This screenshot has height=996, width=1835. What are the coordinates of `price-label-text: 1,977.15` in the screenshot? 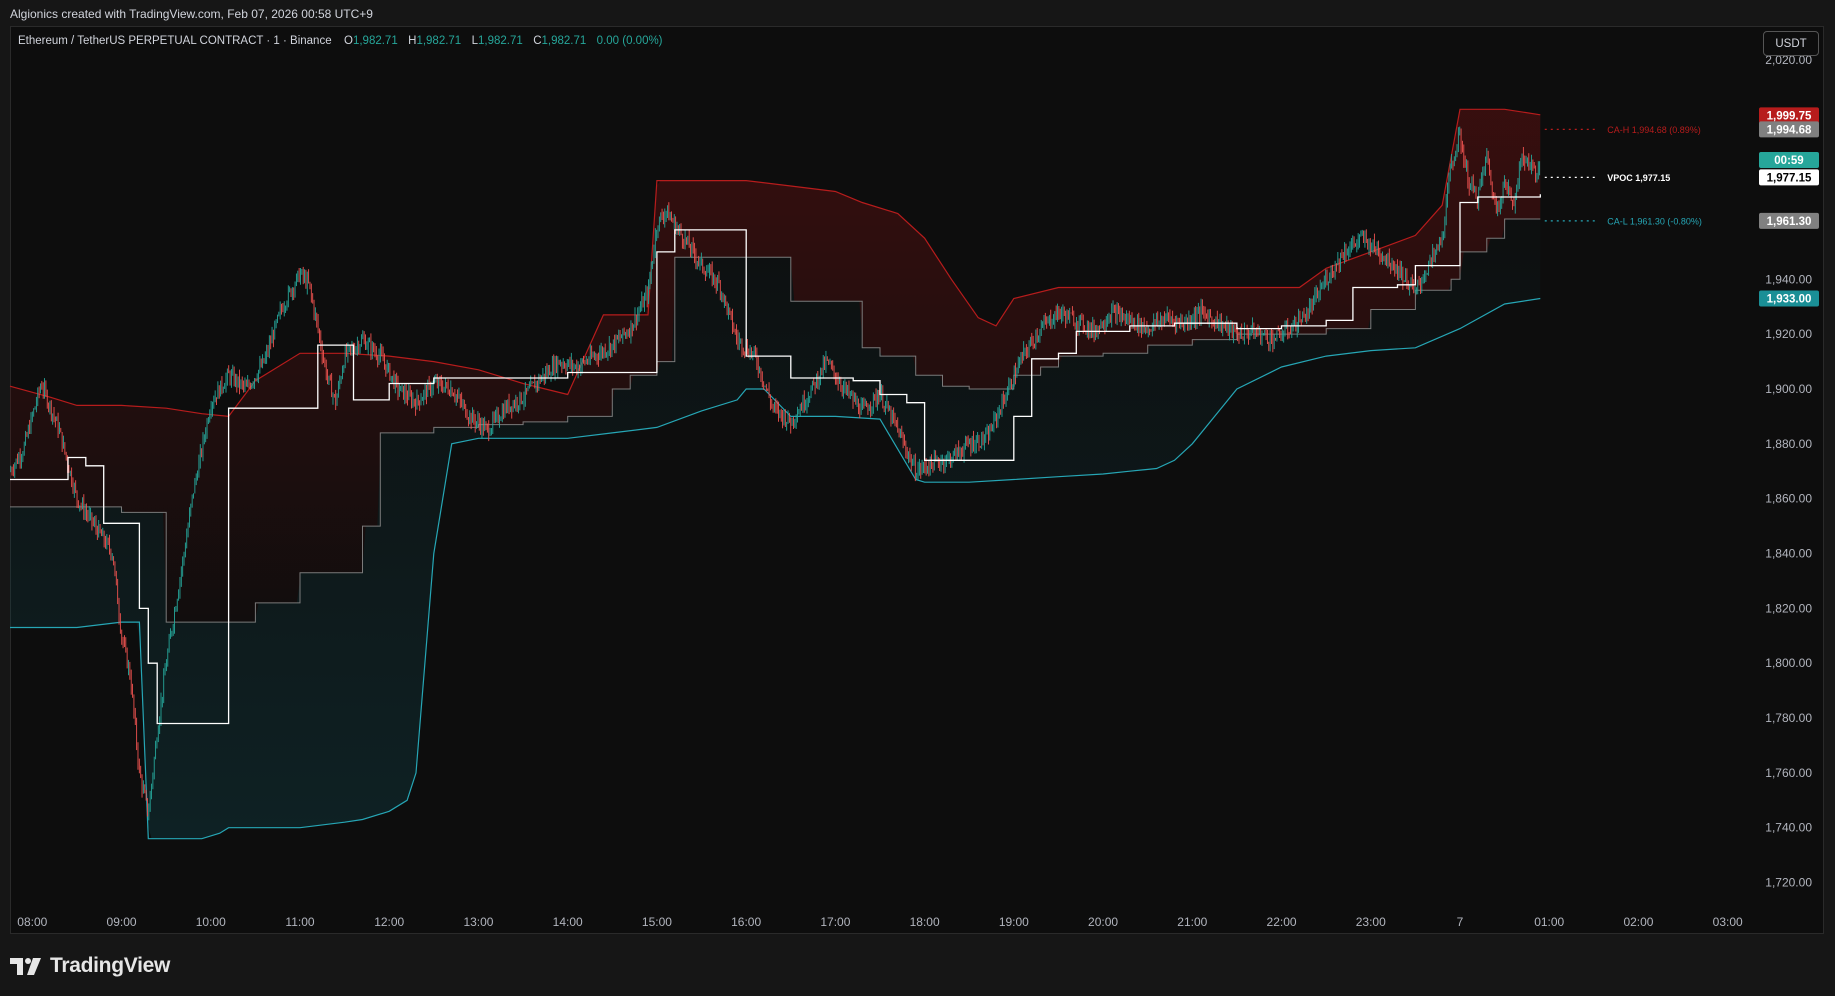 It's located at (1789, 178).